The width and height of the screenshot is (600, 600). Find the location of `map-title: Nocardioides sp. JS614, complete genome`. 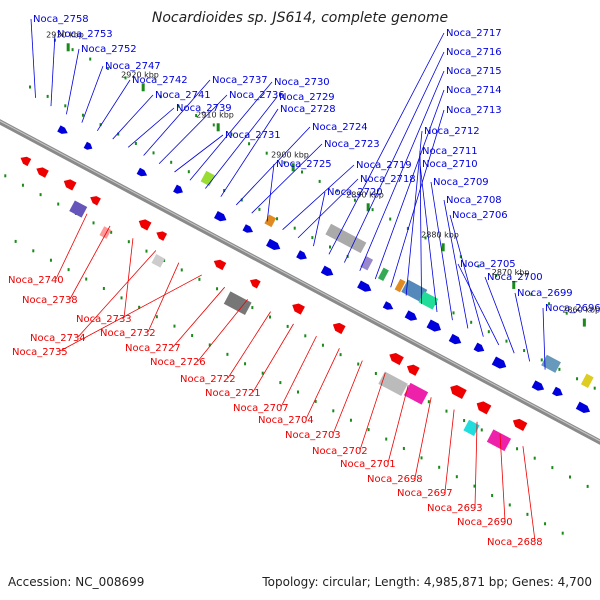

map-title: Nocardioides sp. JS614, complete genome is located at coordinates (300, 18).